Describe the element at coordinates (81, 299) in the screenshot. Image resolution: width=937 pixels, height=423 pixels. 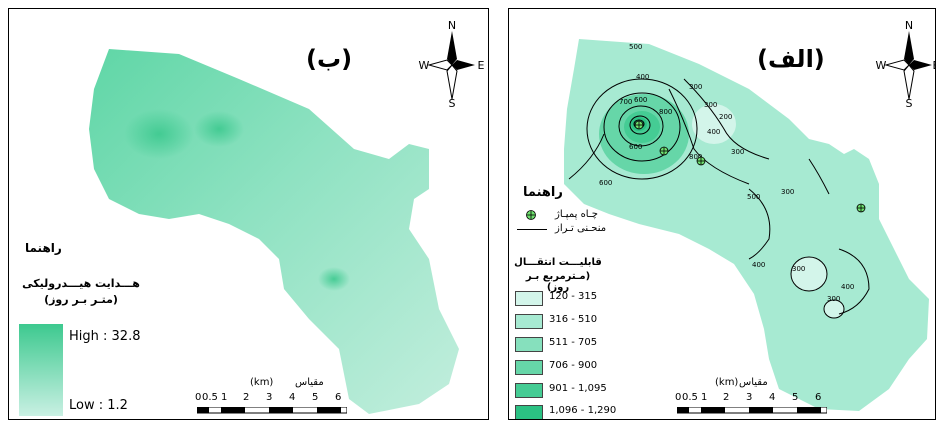
I see `legend-unit: (متـر بـر روز)` at that location.